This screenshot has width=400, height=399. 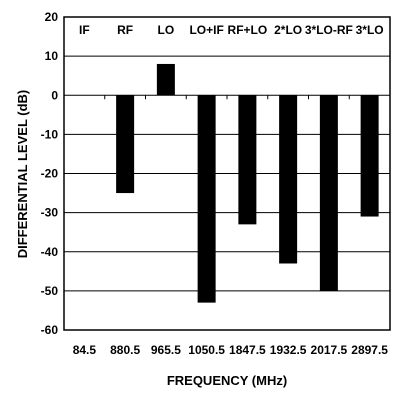 What do you see at coordinates (22, 174) in the screenshot?
I see `y-axis-title: DIFFERENTIAL LEVEL (dB)` at bounding box center [22, 174].